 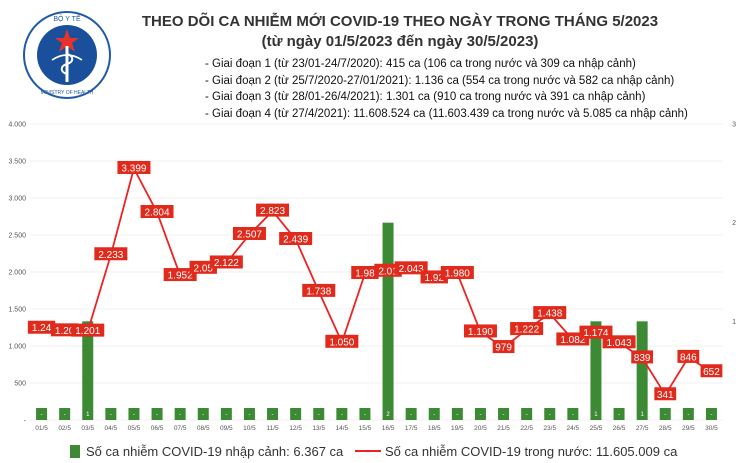 I want to click on x-tick-label: 21/5, so click(x=503, y=428).